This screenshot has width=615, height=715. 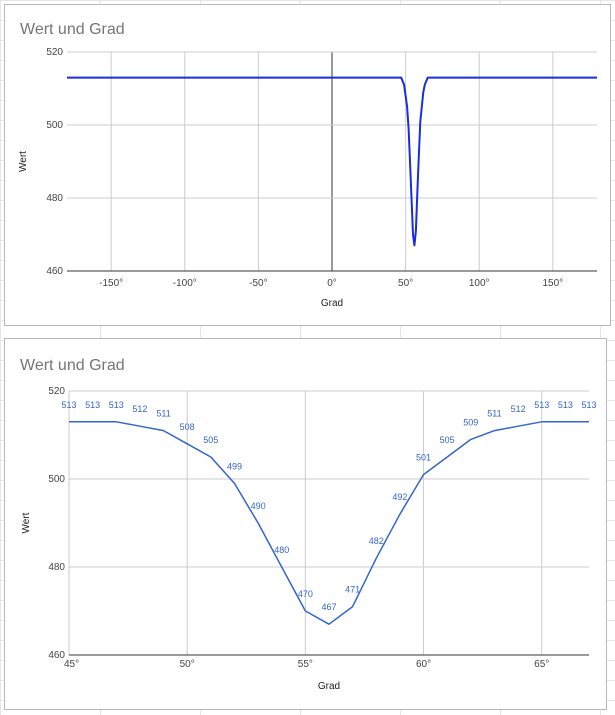 What do you see at coordinates (258, 506) in the screenshot?
I see `data-label: 490` at bounding box center [258, 506].